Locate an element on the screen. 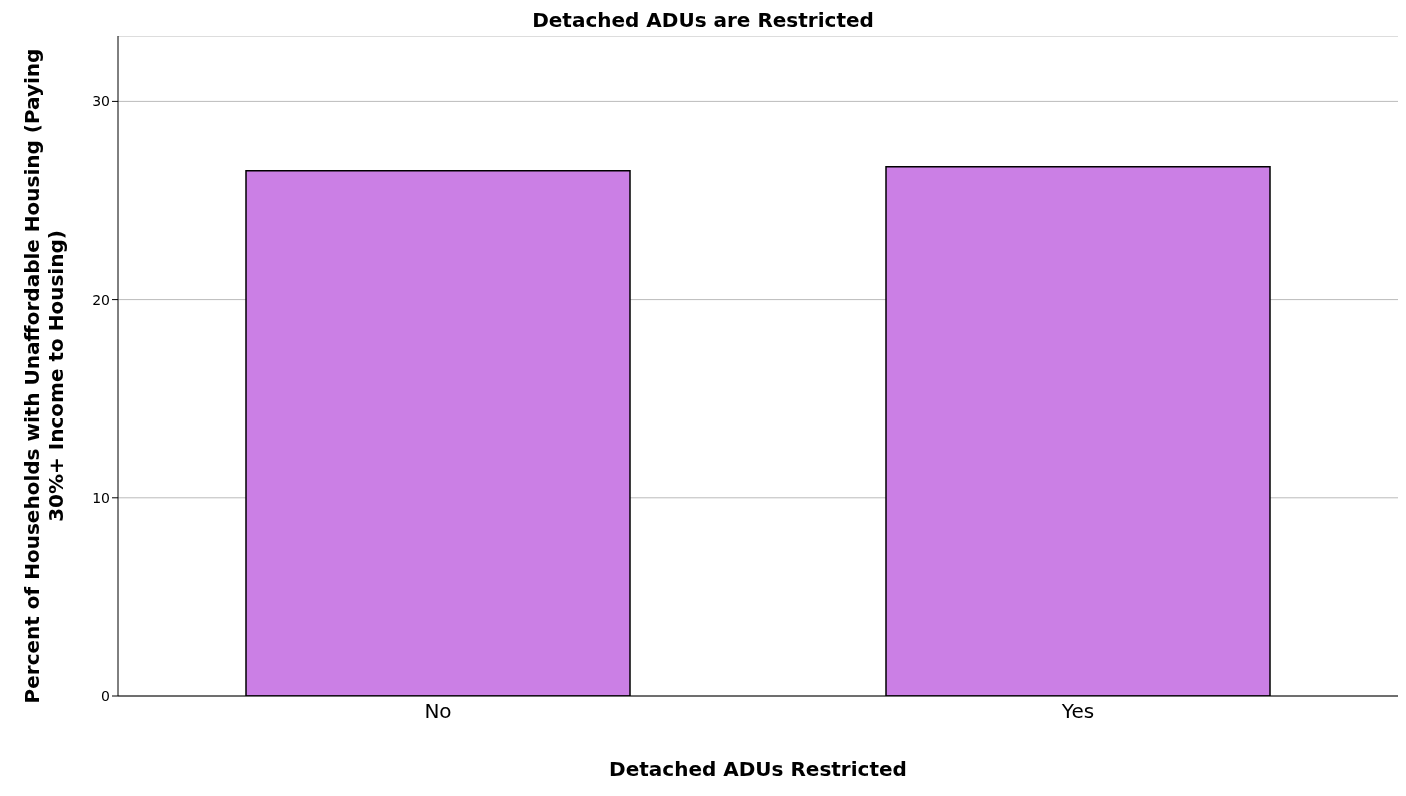  y-axis-title: Percent of Households with Unaffordable Housing (Paying 30%+ Income to Housing) is located at coordinates (44, 376).